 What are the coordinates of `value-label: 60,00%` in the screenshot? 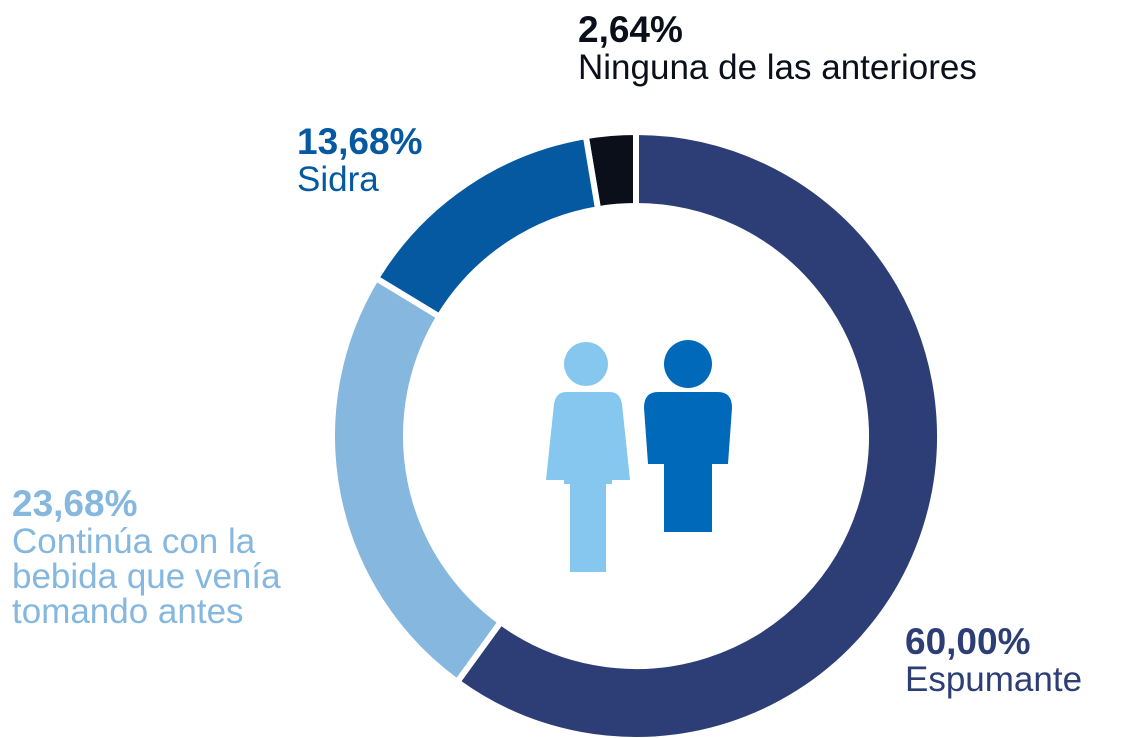 It's located at (968, 641).